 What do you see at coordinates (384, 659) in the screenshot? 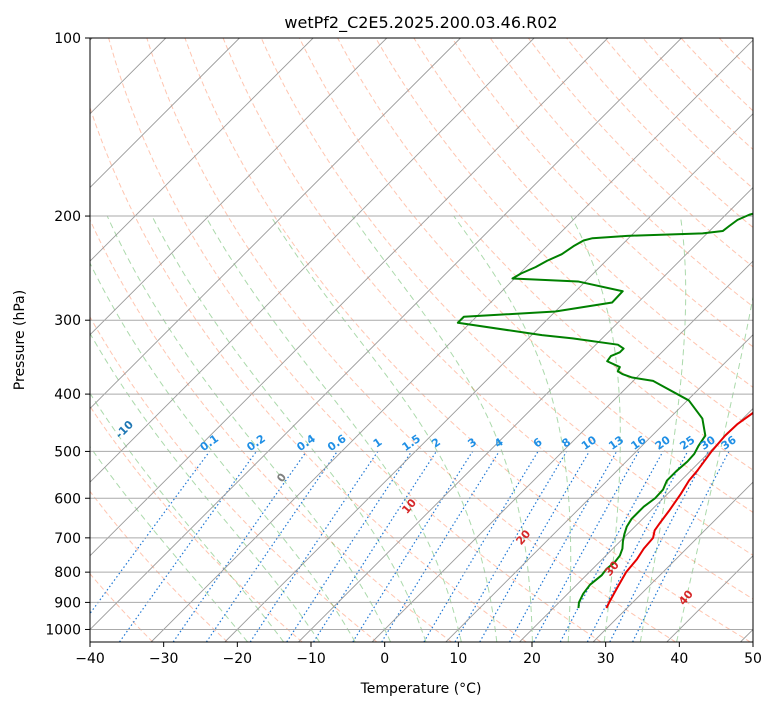
I see `x-tick-label: 0` at bounding box center [384, 659].